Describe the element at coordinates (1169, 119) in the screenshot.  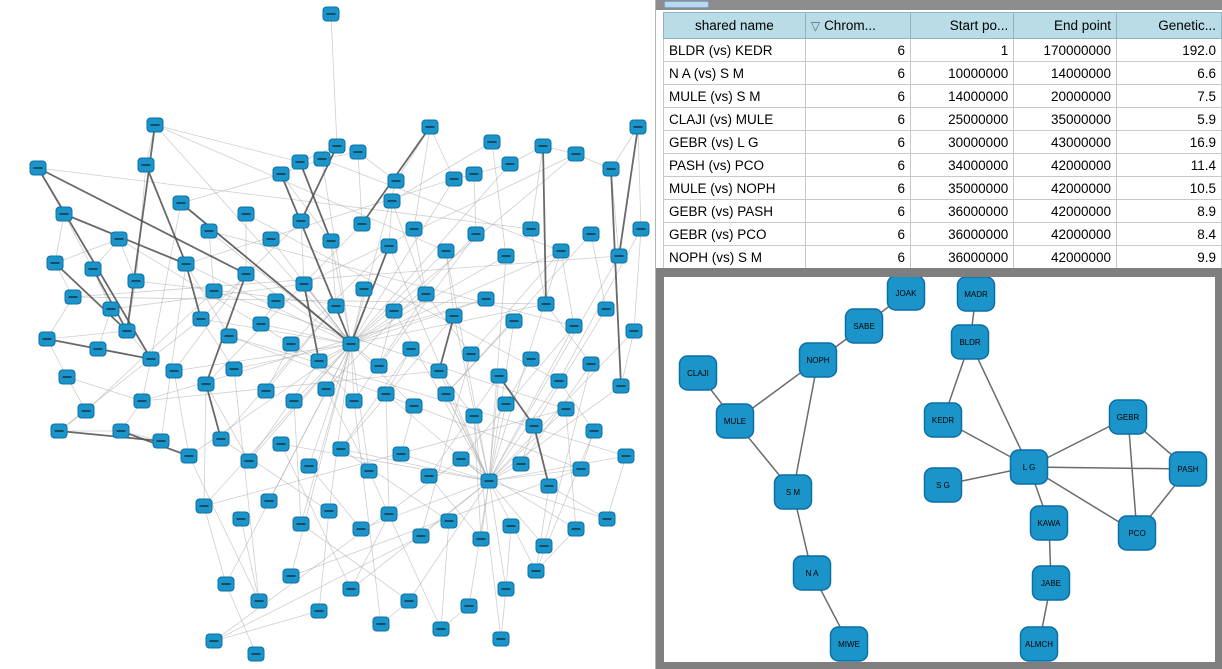
I see `table-cell: 5.9` at that location.